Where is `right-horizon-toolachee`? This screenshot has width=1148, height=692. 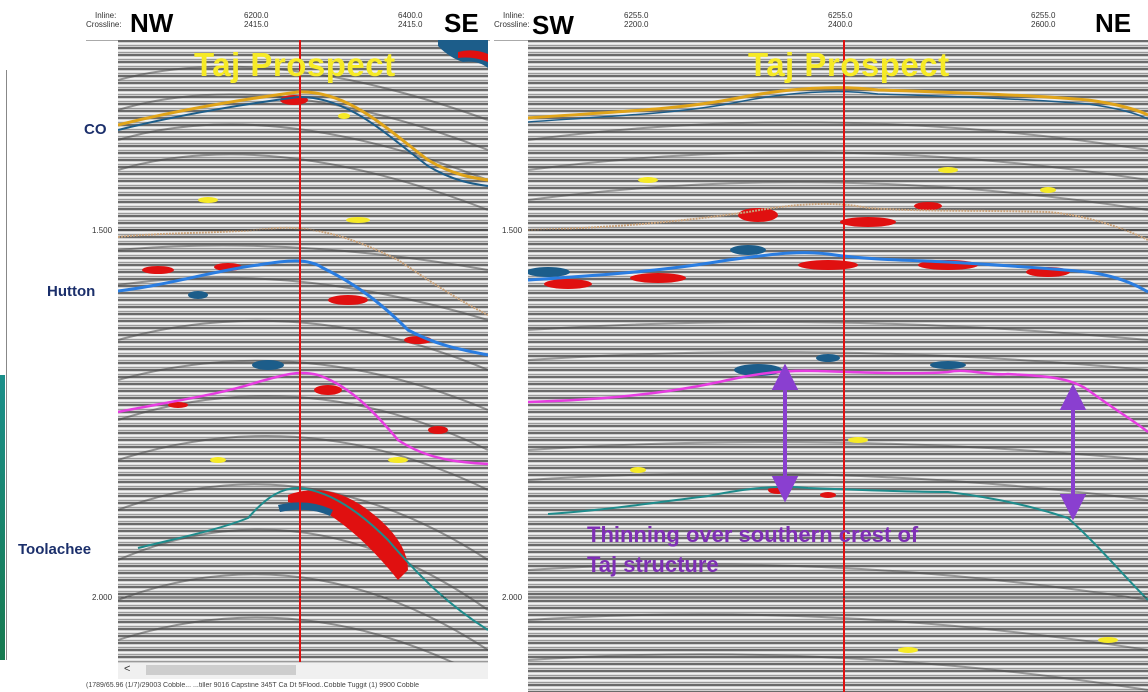 right-horizon-toolachee is located at coordinates (847, 543).